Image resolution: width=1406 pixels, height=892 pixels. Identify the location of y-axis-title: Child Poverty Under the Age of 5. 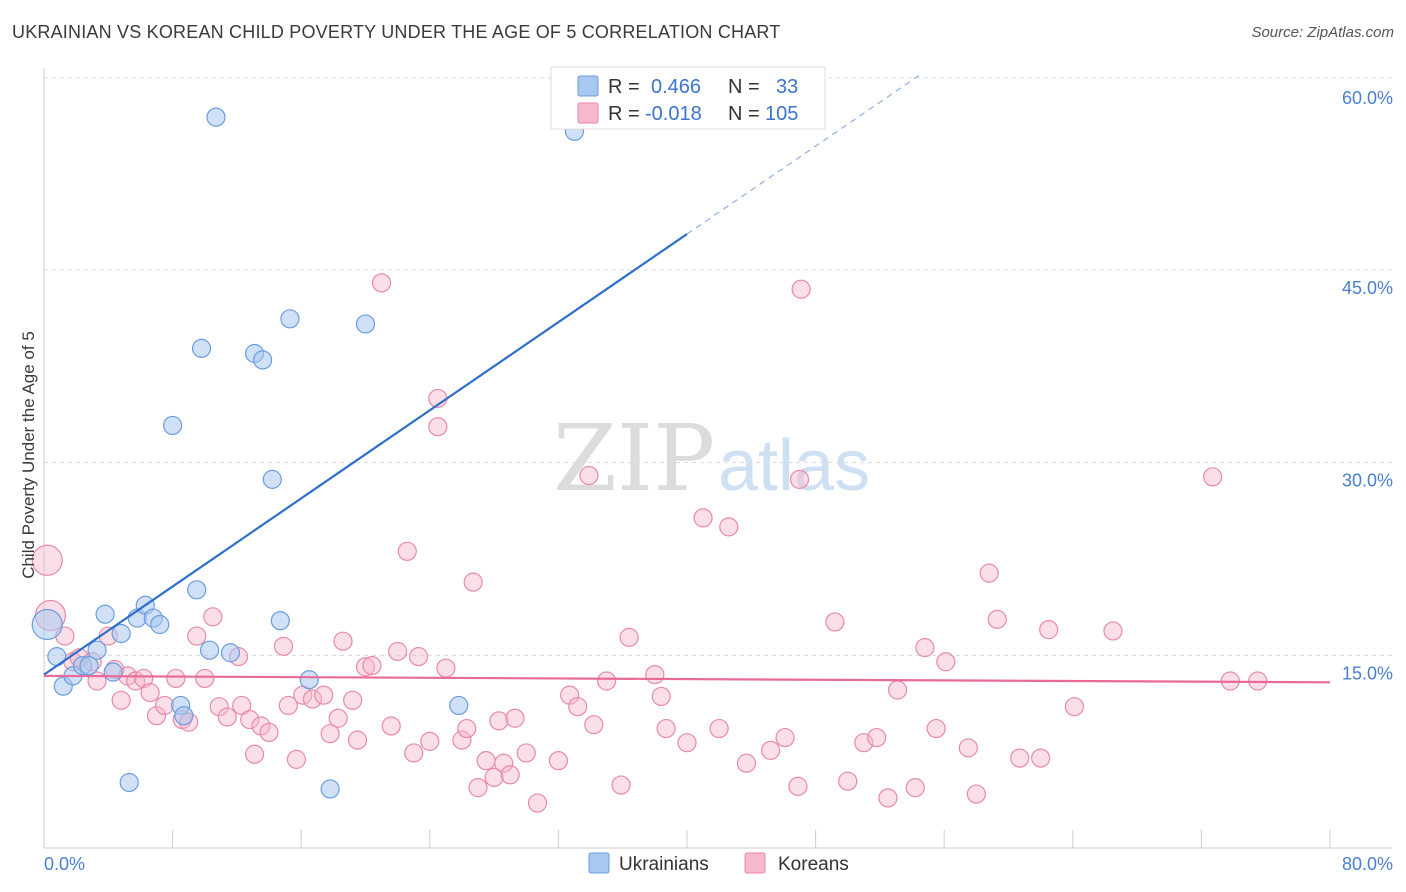
(28, 455).